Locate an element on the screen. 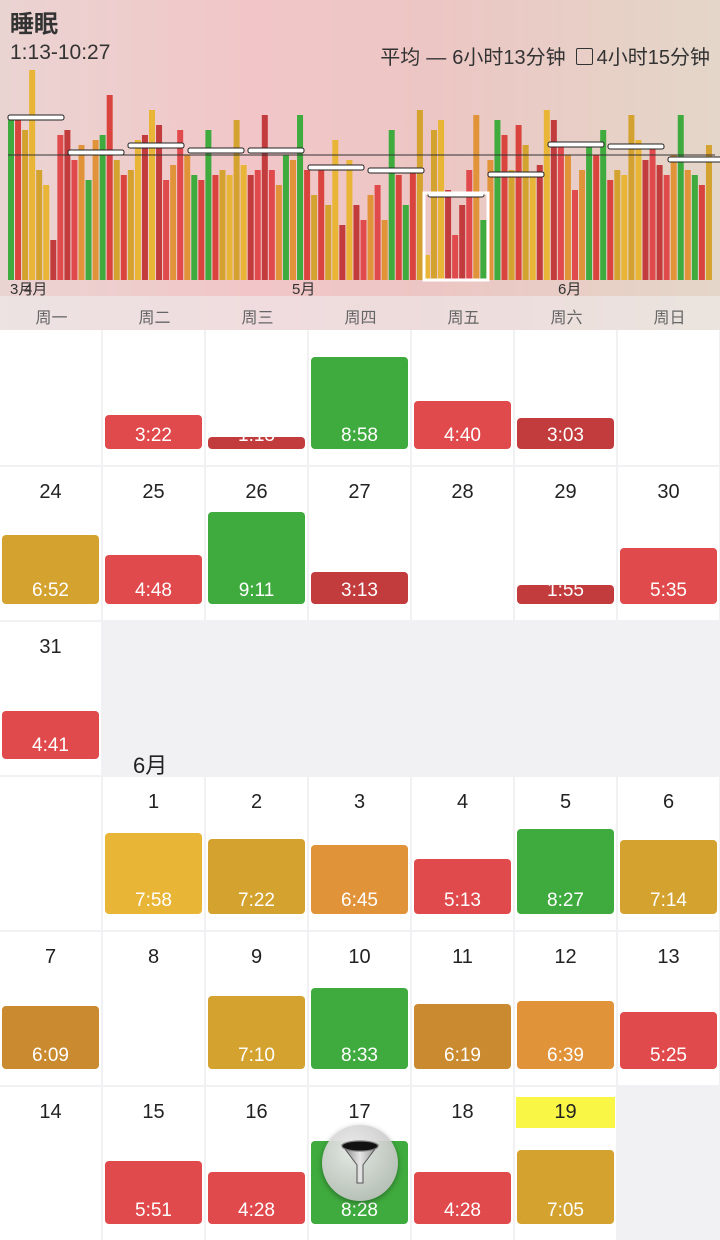  calendar-day: 7 6:09 is located at coordinates (50, 1008).